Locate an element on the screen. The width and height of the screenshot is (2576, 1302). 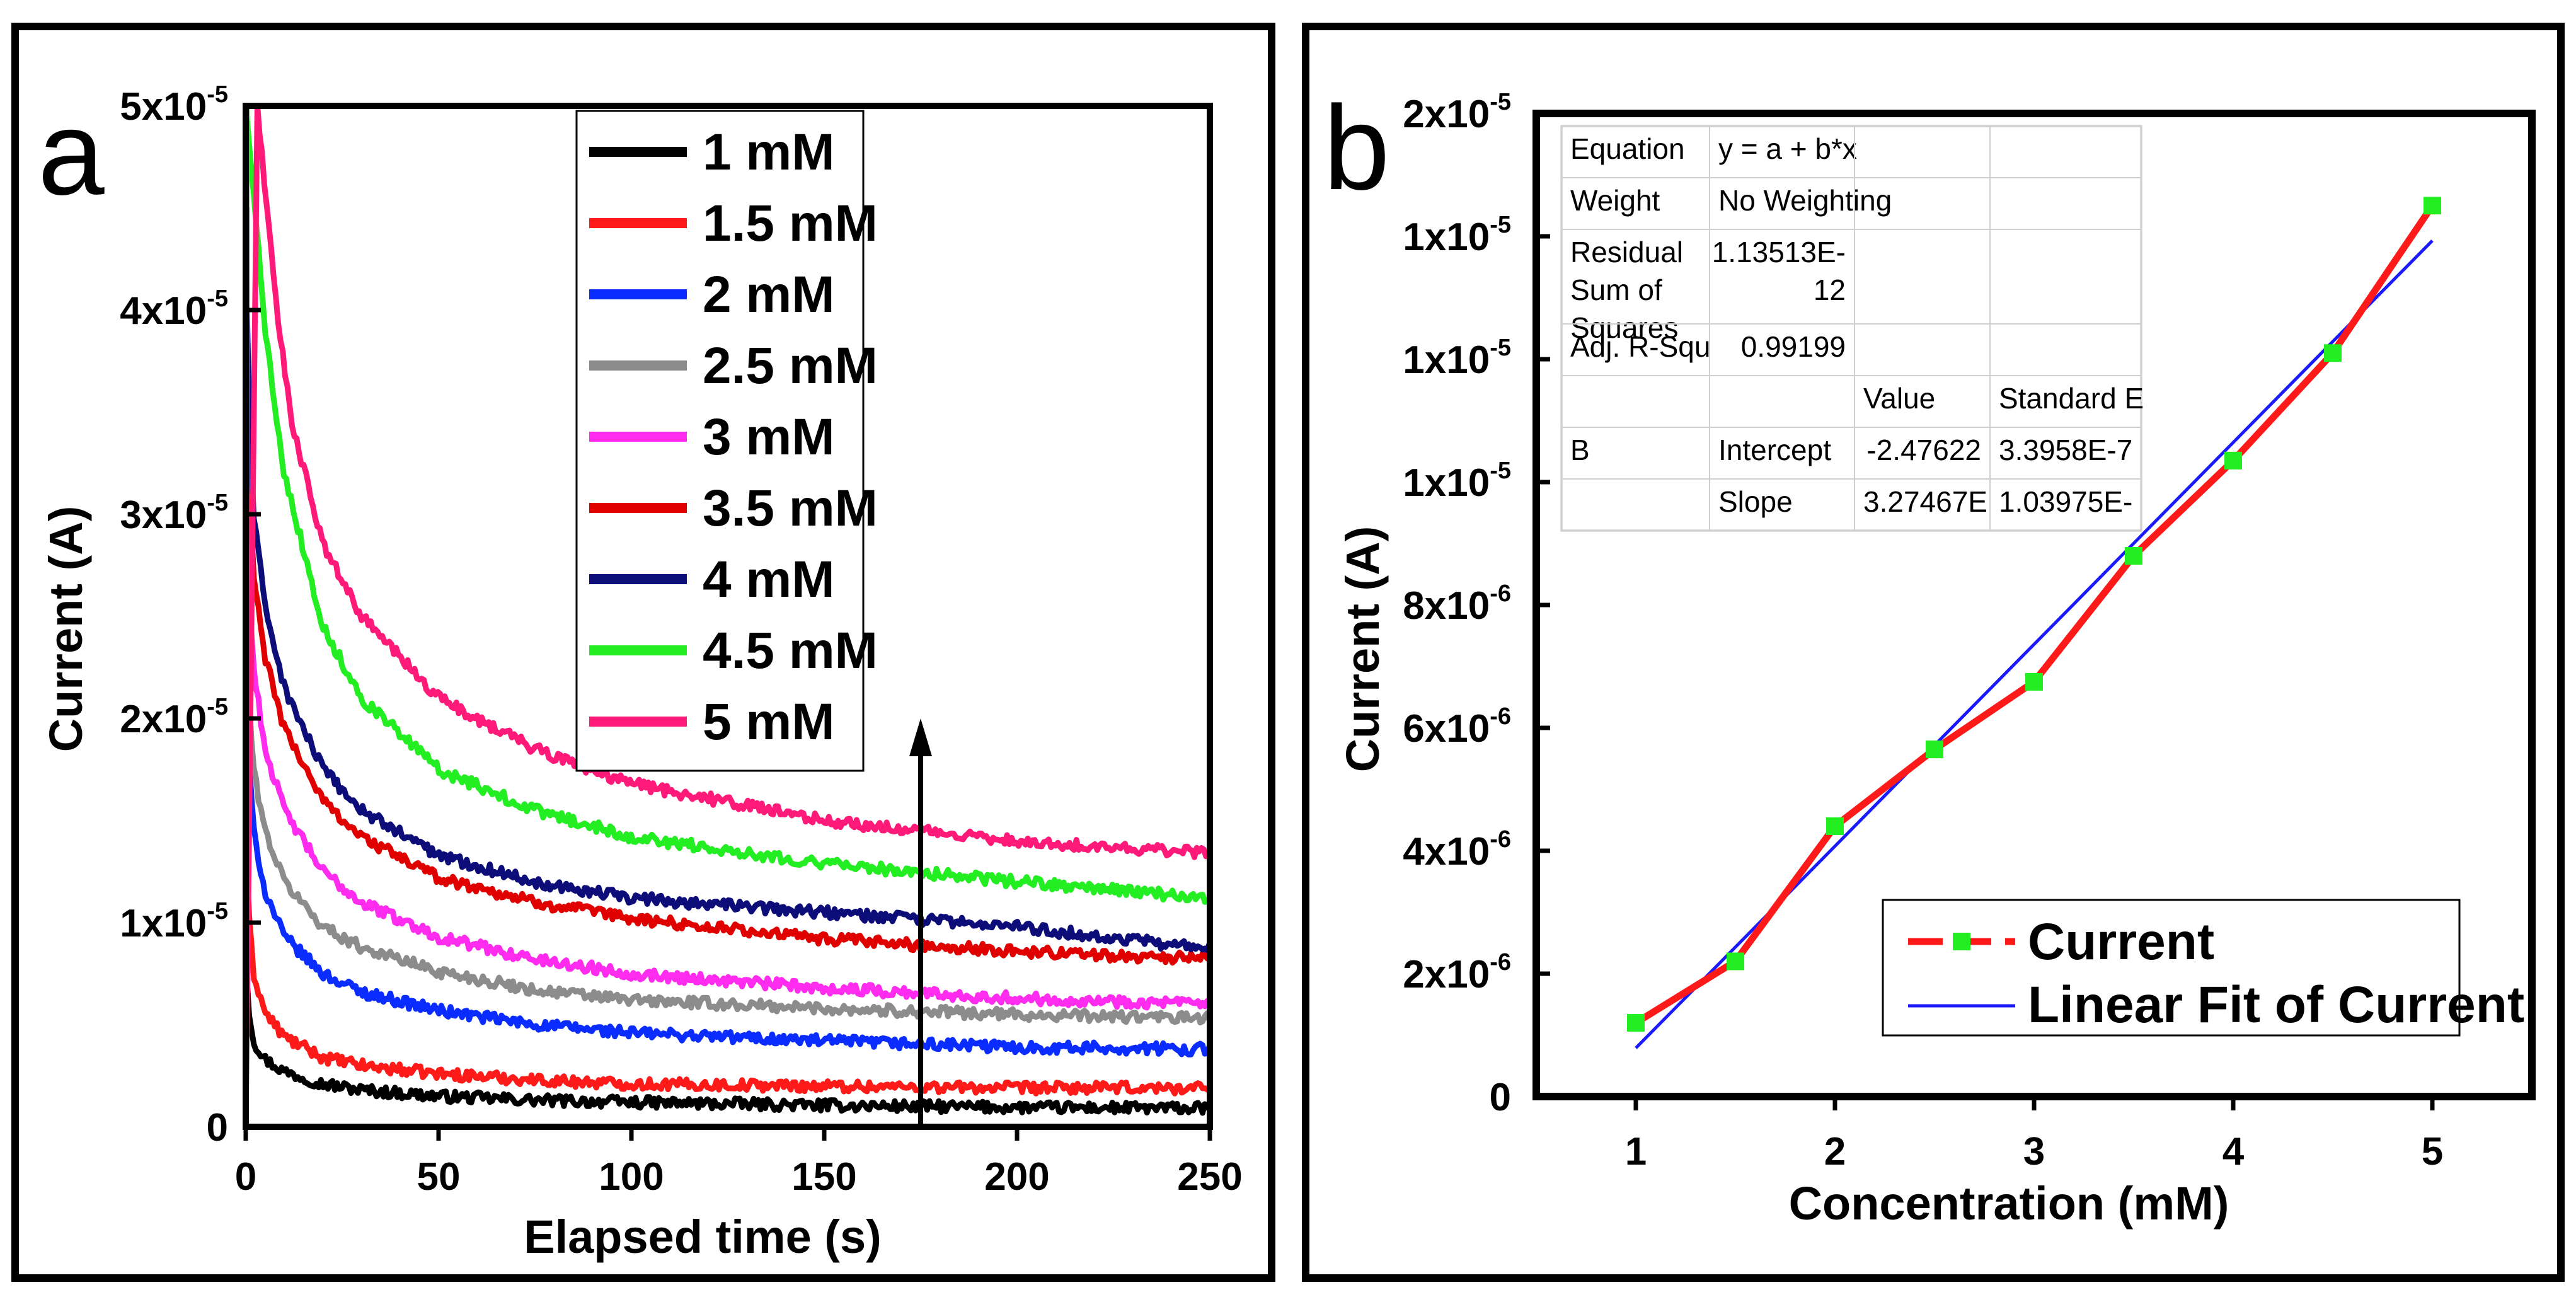
fit-table-text: 1.13513E- is located at coordinates (1779, 252).